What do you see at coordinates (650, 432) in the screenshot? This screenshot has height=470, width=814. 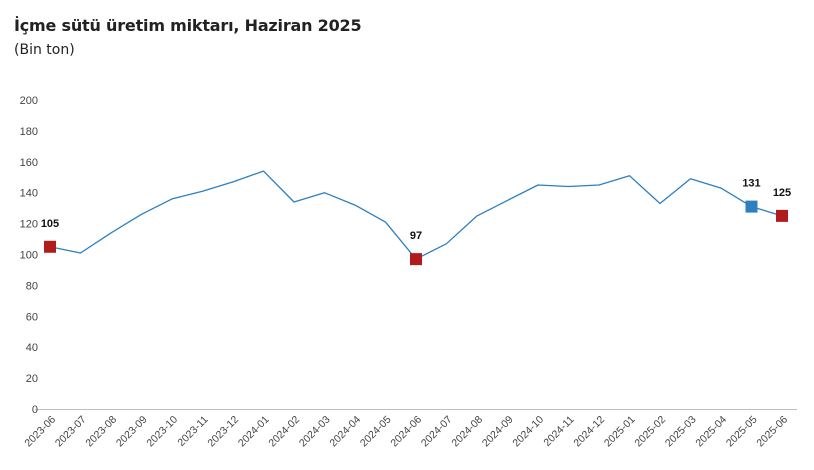 I see `x-tick-label: 2025-02` at bounding box center [650, 432].